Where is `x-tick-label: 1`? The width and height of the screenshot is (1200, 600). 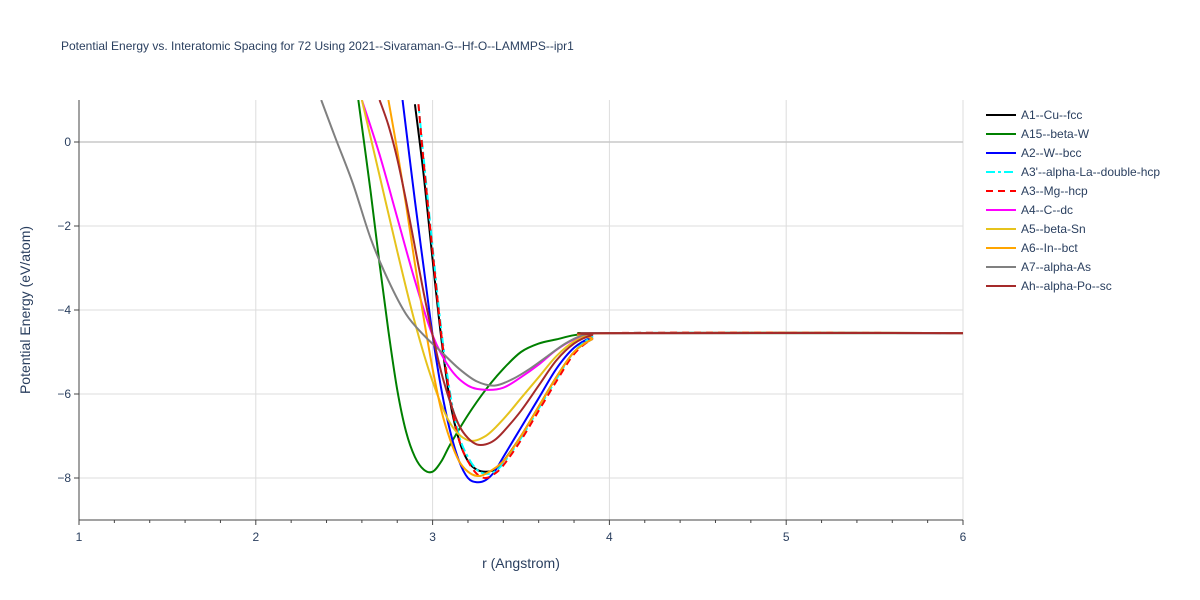
x-tick-label: 1 is located at coordinates (79, 537).